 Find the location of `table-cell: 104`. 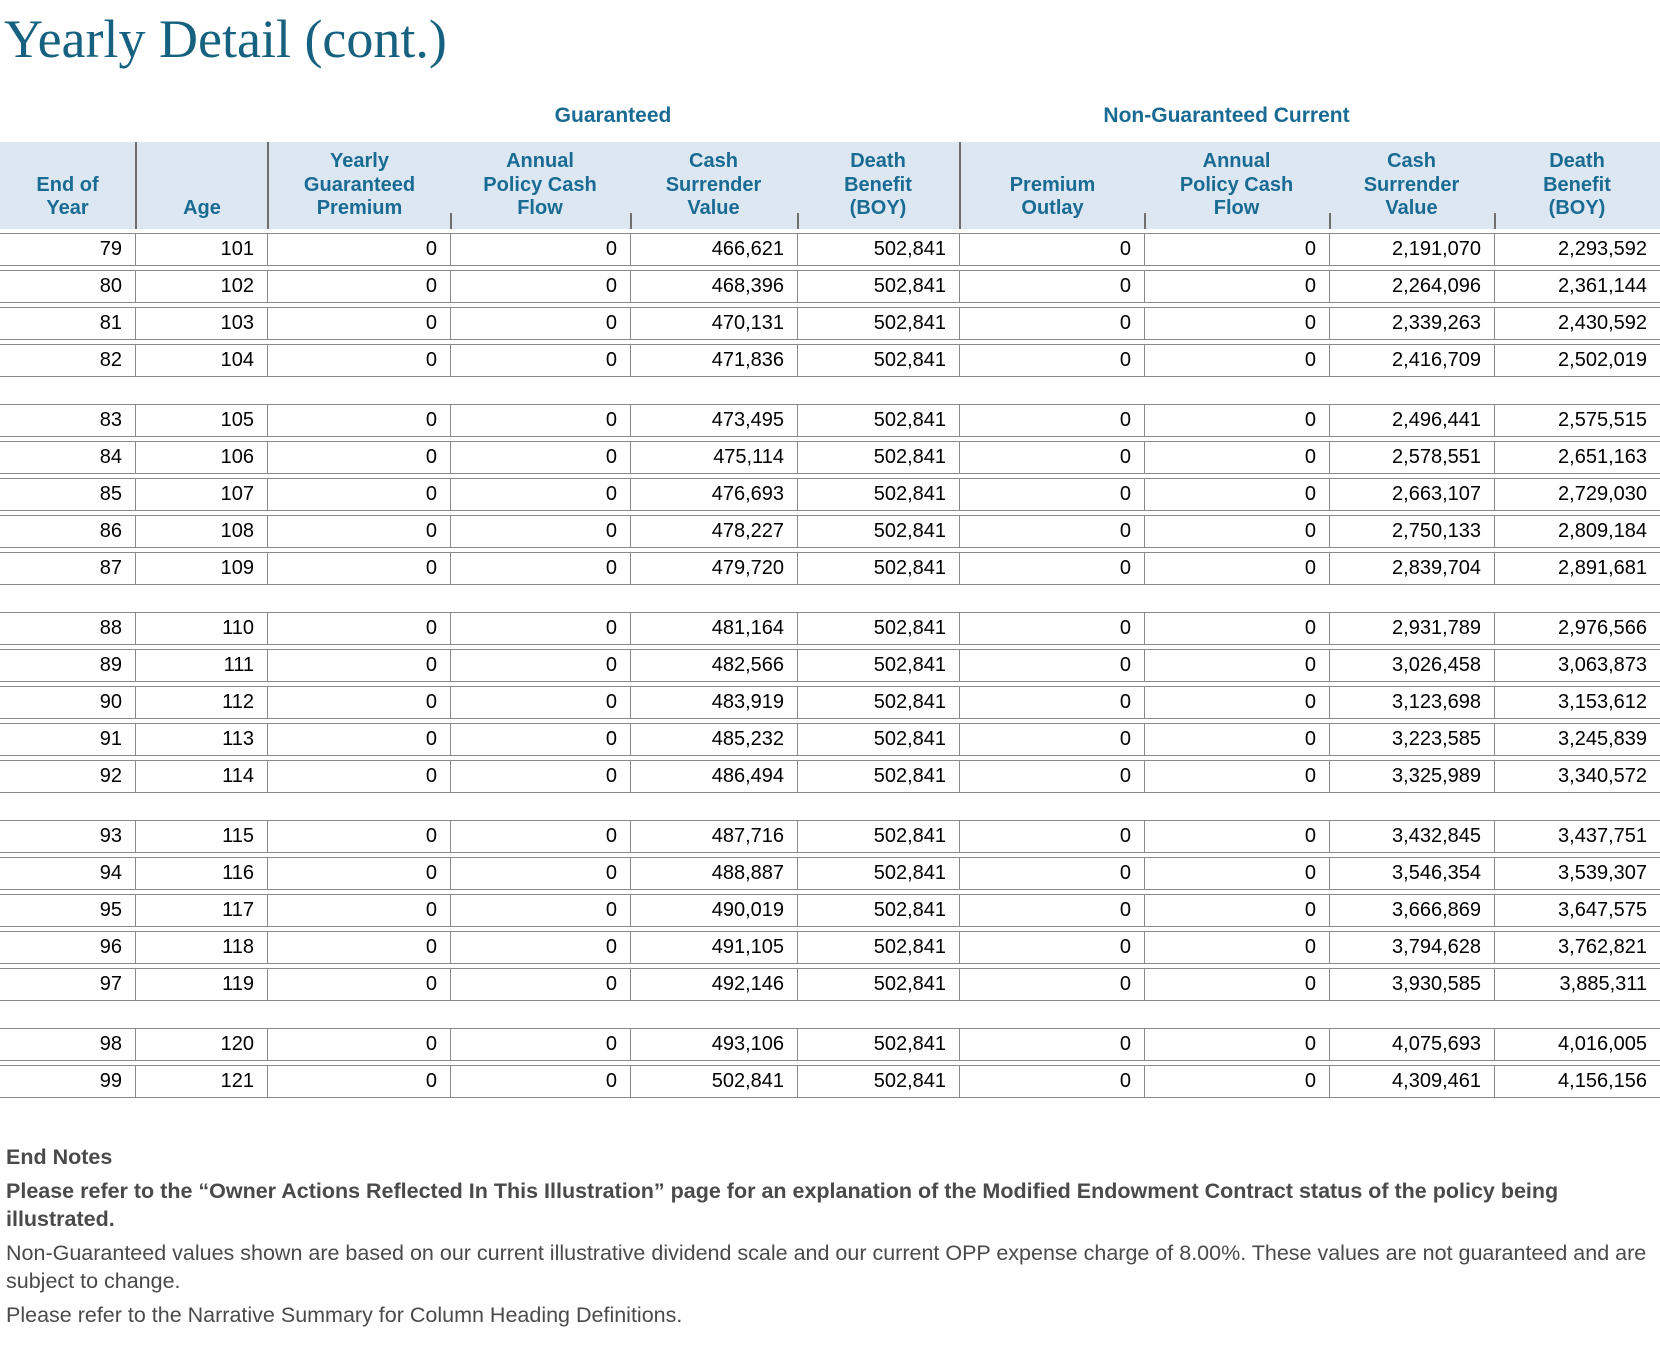

table-cell: 104 is located at coordinates (201, 360).